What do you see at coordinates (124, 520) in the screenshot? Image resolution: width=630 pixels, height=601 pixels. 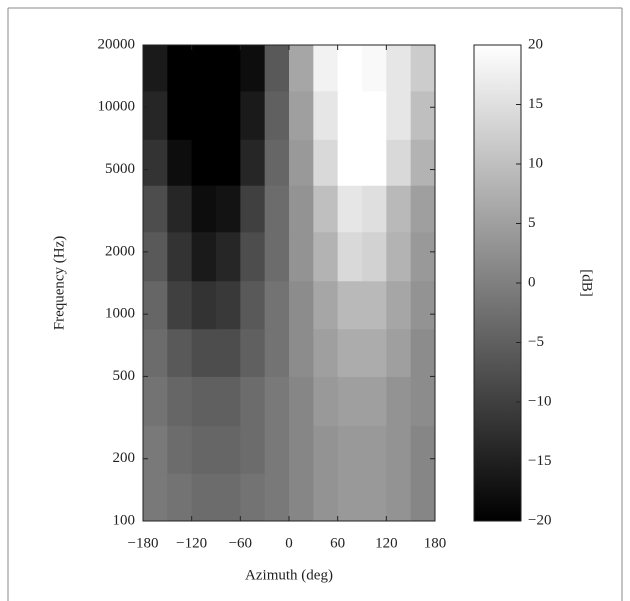 I see `y-tick-label: 100` at bounding box center [124, 520].